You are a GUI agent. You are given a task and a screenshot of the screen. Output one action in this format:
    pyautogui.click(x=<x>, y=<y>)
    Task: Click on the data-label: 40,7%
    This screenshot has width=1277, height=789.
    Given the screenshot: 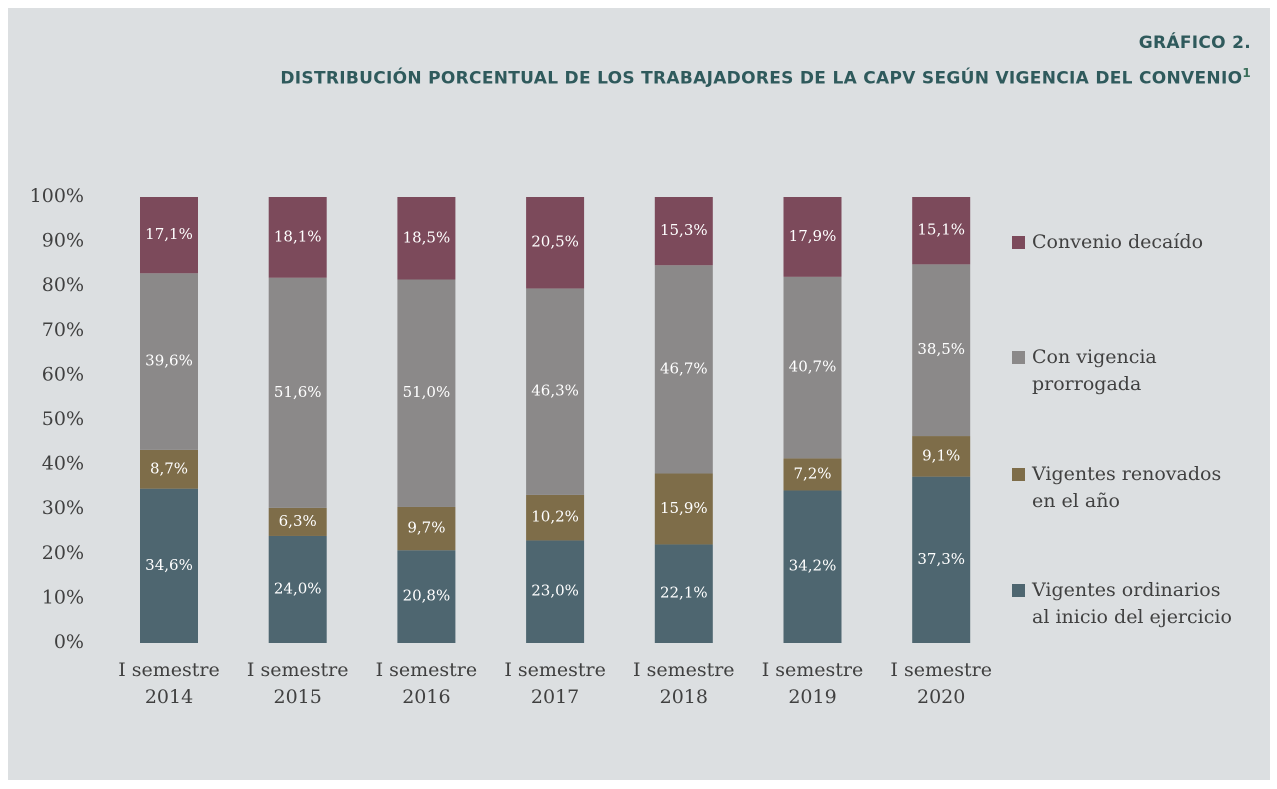 What is the action you would take?
    pyautogui.click(x=813, y=367)
    